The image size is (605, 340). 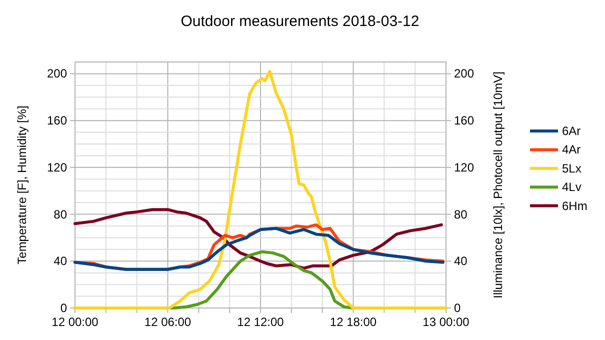 I want to click on legend-label: 4Lv, so click(x=572, y=187).